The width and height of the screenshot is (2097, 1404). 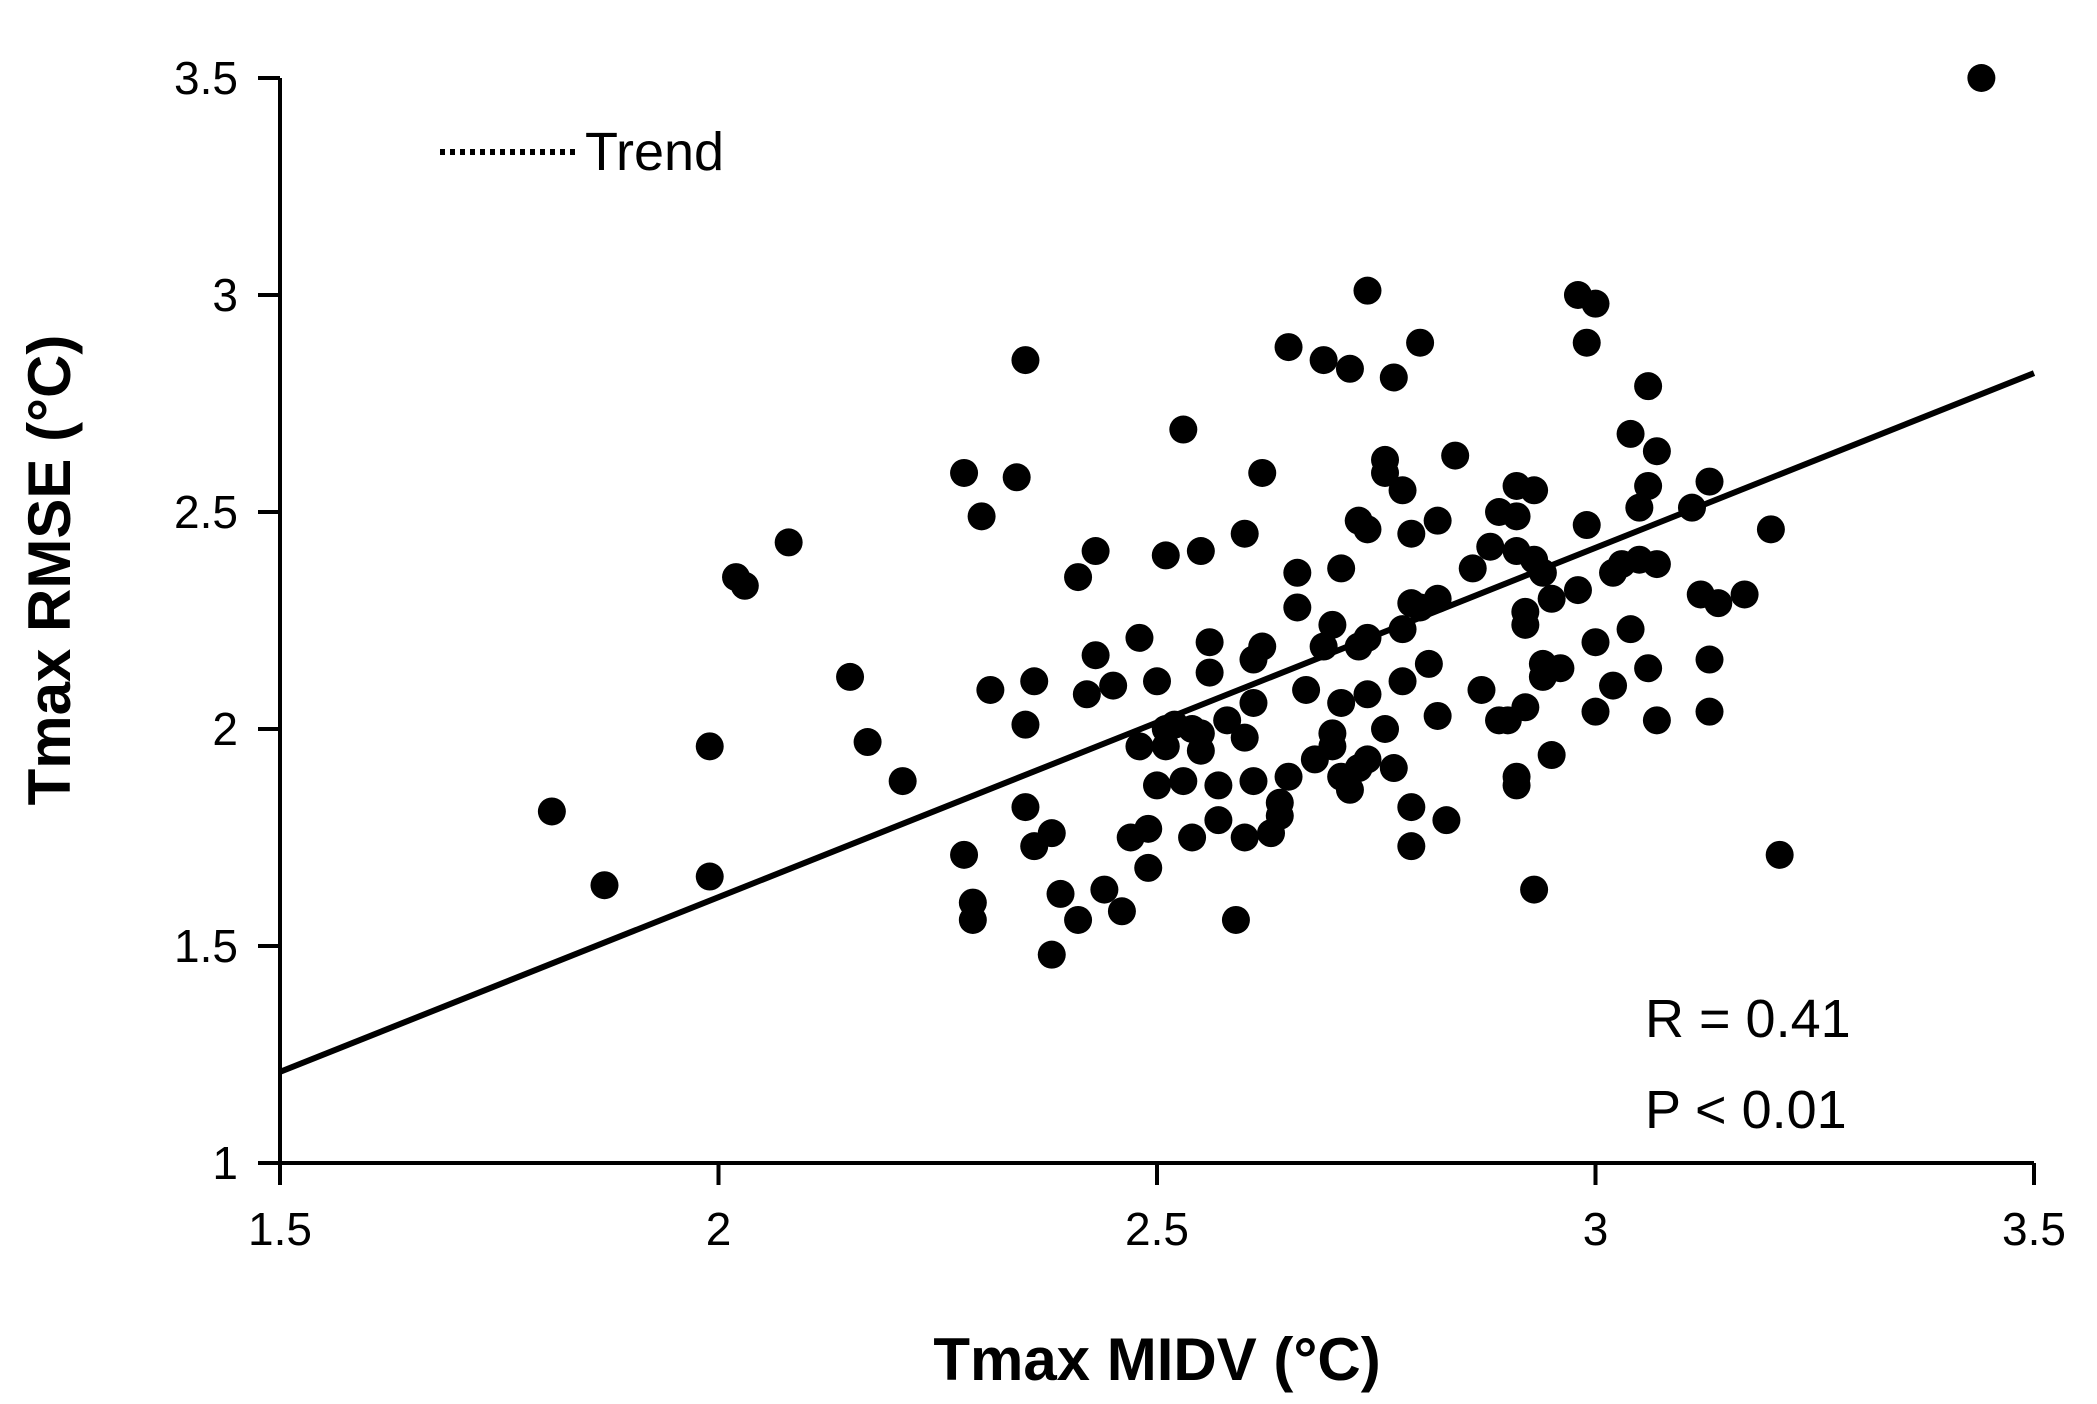 I want to click on r-annotation: R = 0.41, so click(x=1748, y=1019).